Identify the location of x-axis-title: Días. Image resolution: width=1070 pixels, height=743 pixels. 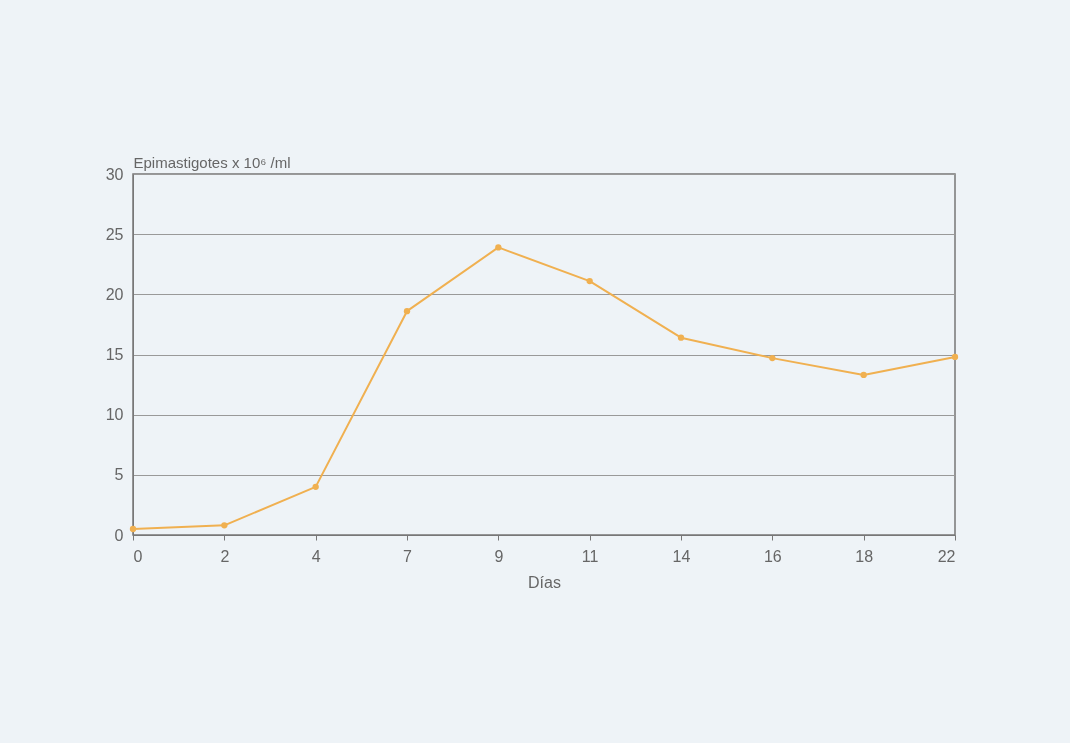
(544, 582).